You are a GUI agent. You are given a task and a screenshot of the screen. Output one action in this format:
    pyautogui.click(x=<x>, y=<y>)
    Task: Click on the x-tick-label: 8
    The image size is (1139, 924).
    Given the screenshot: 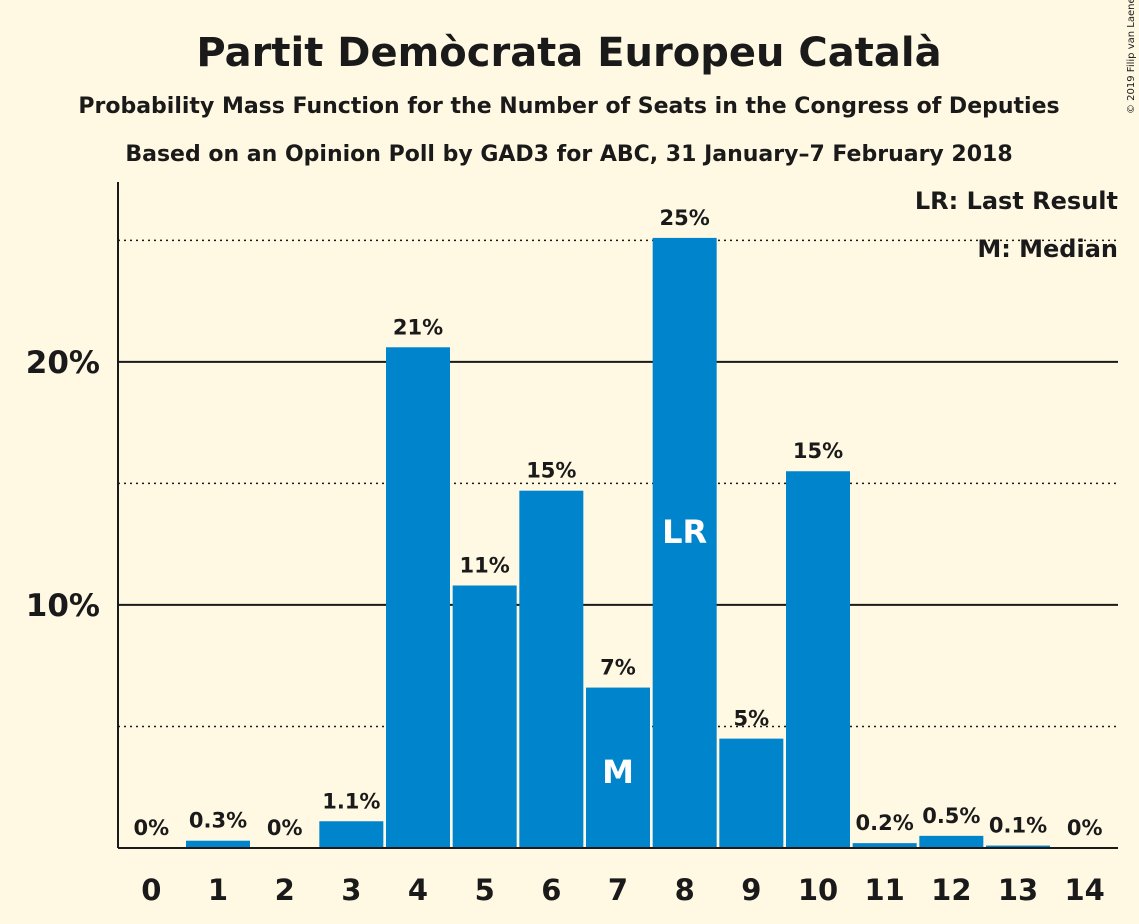 What is the action you would take?
    pyautogui.click(x=685, y=890)
    